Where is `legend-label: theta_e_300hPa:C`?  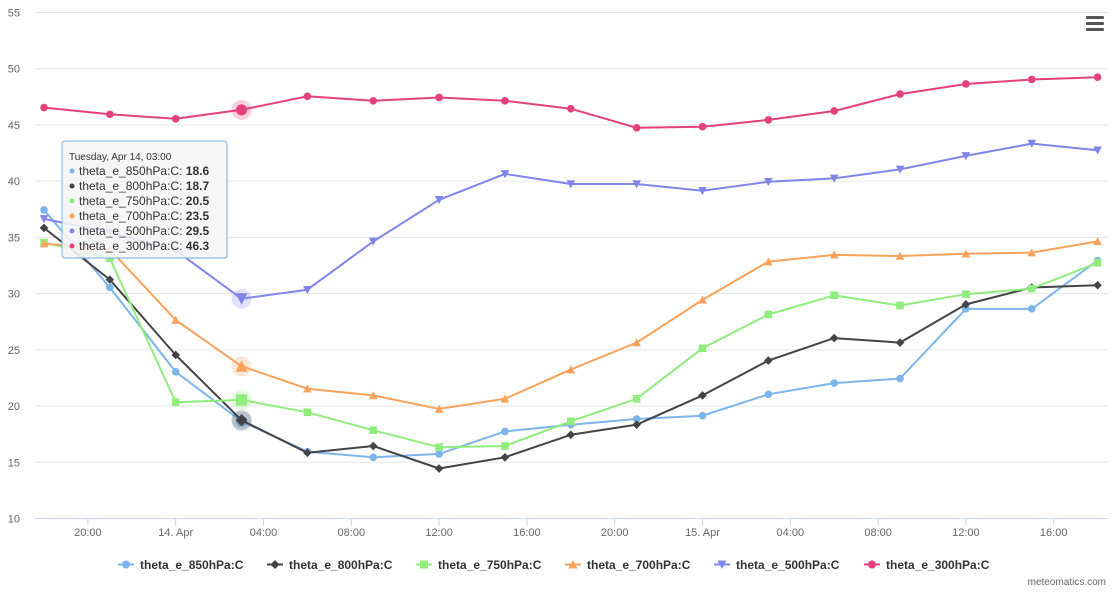
legend-label: theta_e_300hPa:C is located at coordinates (938, 565).